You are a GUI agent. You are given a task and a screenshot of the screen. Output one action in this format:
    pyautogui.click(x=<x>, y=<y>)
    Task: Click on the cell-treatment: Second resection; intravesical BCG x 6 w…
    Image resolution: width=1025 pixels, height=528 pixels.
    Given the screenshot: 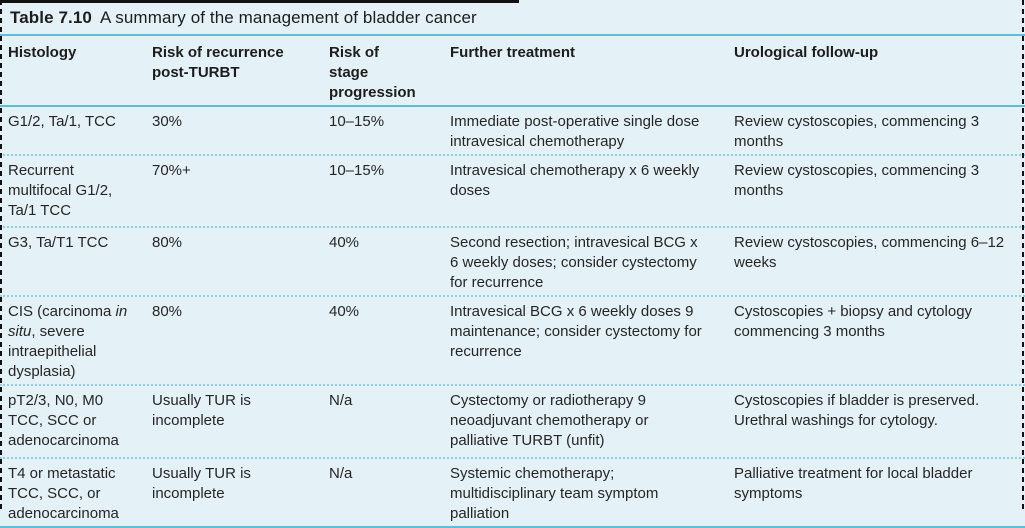 What is the action you would take?
    pyautogui.click(x=574, y=262)
    